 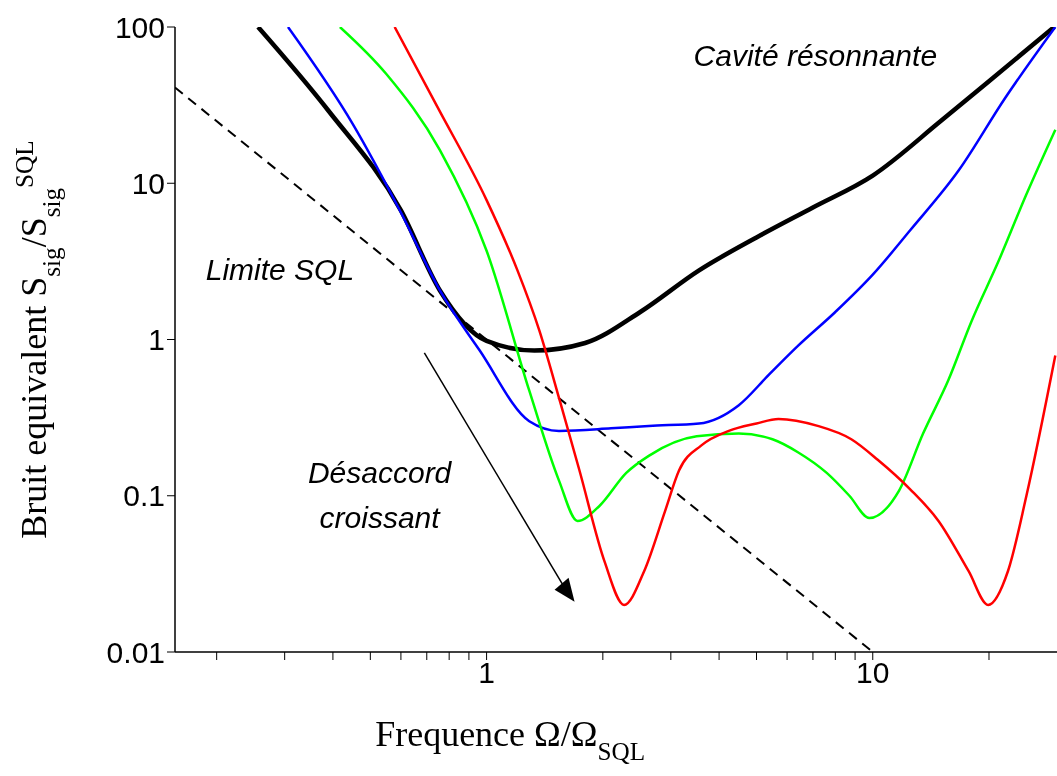 What do you see at coordinates (280, 269) in the screenshot?
I see `annotation: Limite SQL` at bounding box center [280, 269].